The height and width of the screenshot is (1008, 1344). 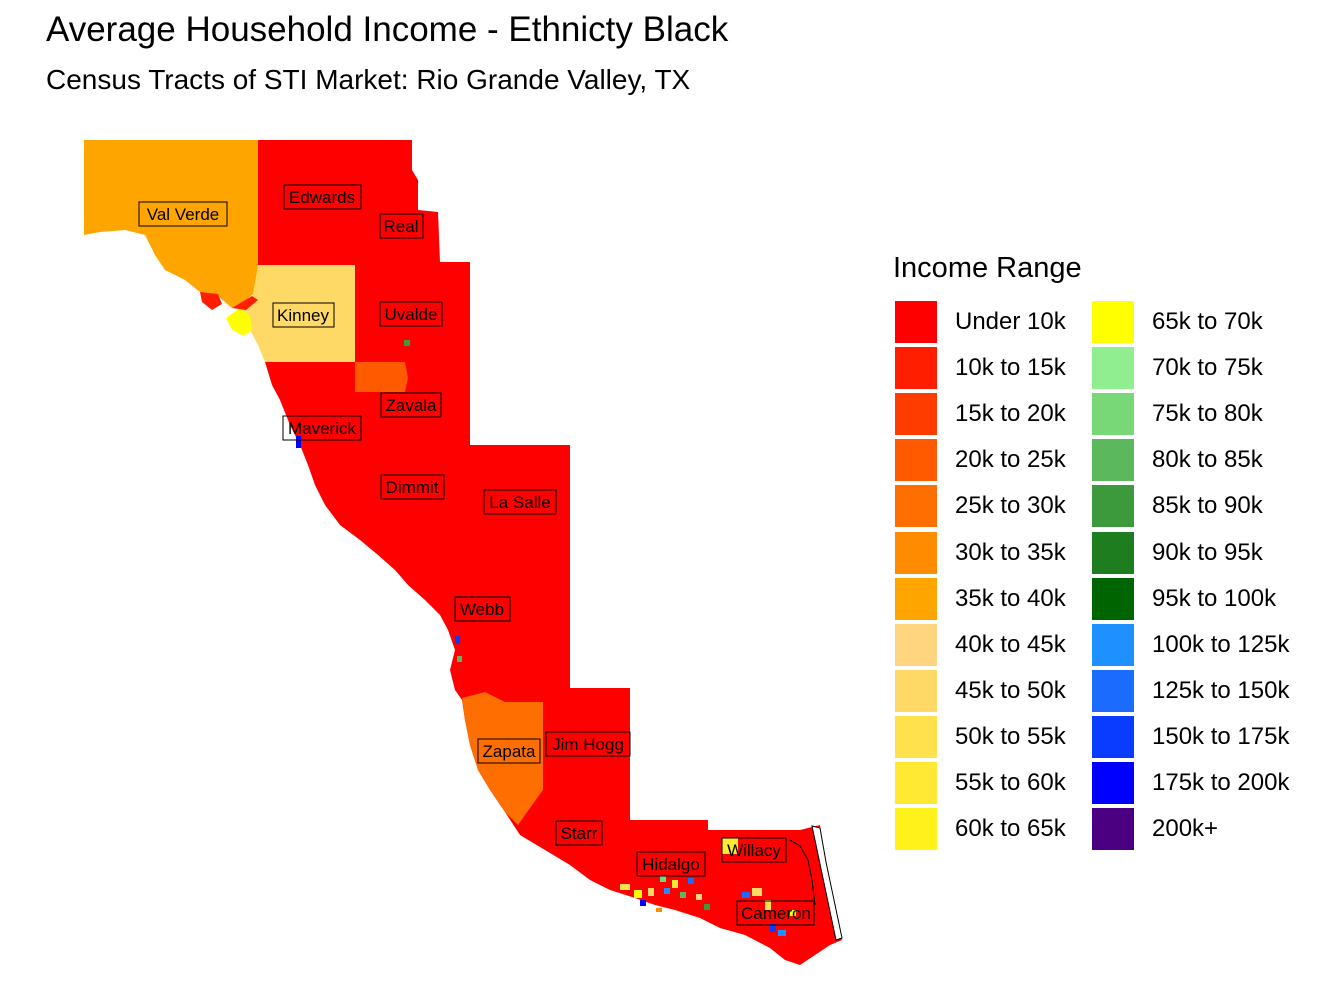 I want to click on svg-text: Edwards, so click(x=322, y=197).